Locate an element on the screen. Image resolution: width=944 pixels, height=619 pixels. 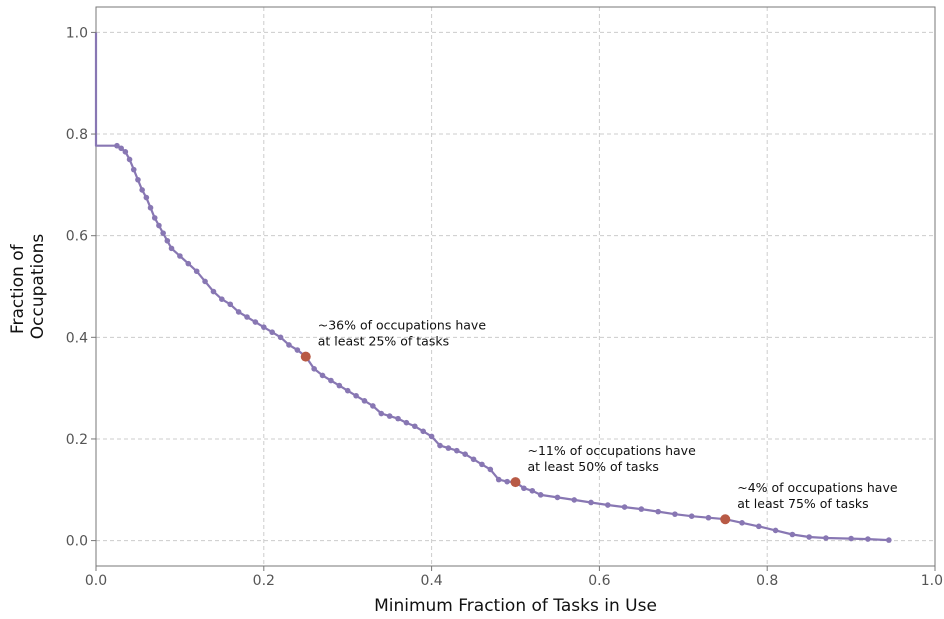
annotation-0-line-0: ~36% of occupations have is located at coordinates (402, 325).